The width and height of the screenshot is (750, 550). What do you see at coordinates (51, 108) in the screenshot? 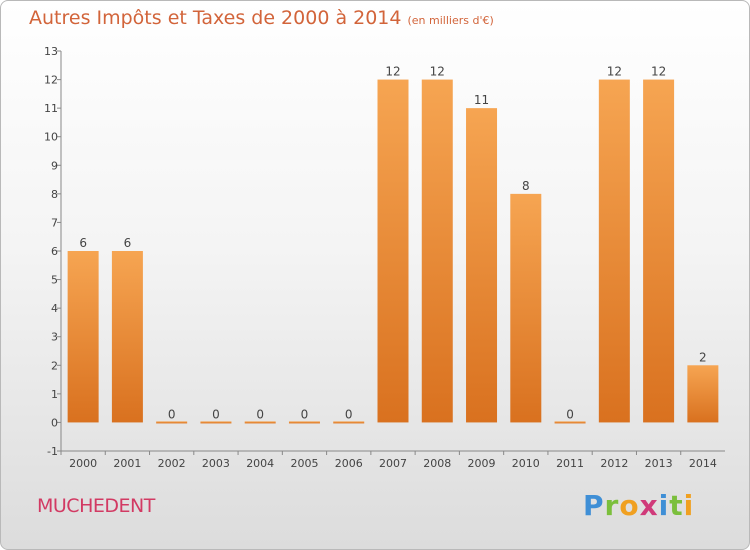
I see `y-tick-label: 11` at bounding box center [51, 108].